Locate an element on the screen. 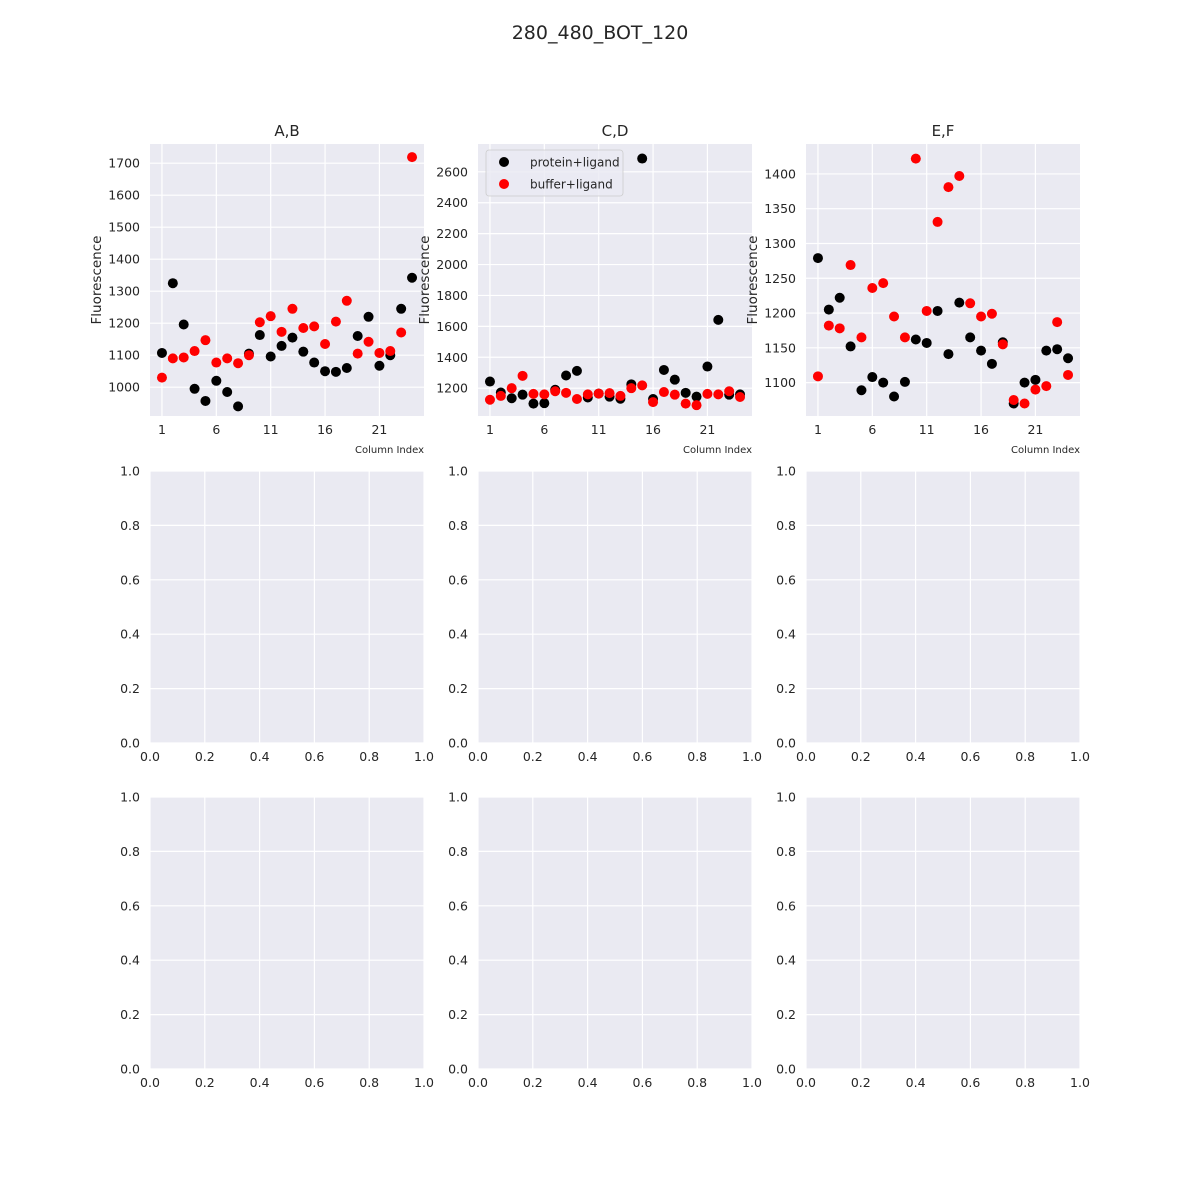 The width and height of the screenshot is (1200, 1200). y-axis-label: Fluorescence is located at coordinates (425, 280).